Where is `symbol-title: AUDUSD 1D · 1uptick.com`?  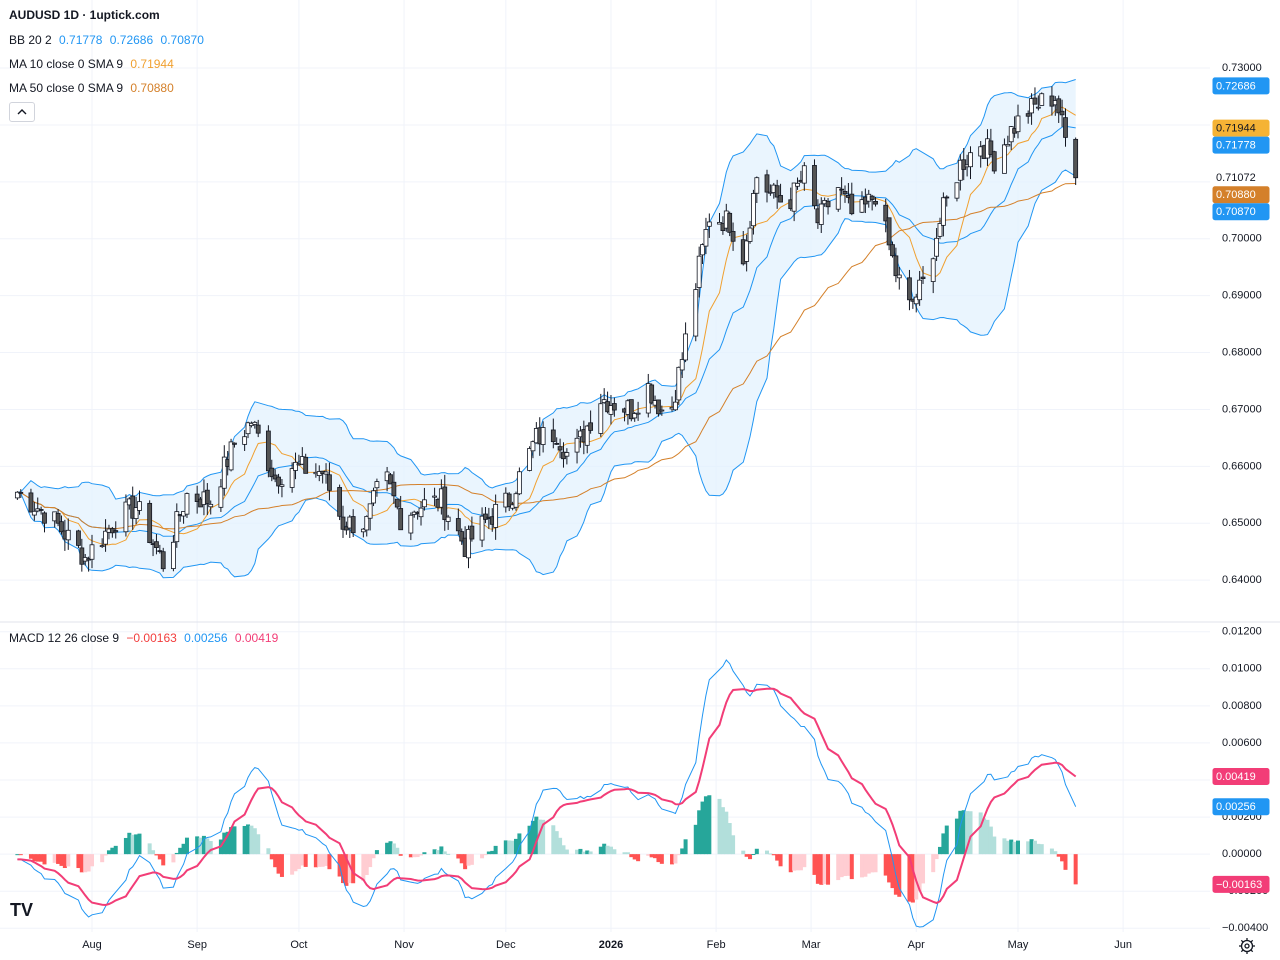
symbol-title: AUDUSD 1D · 1uptick.com is located at coordinates (84, 15).